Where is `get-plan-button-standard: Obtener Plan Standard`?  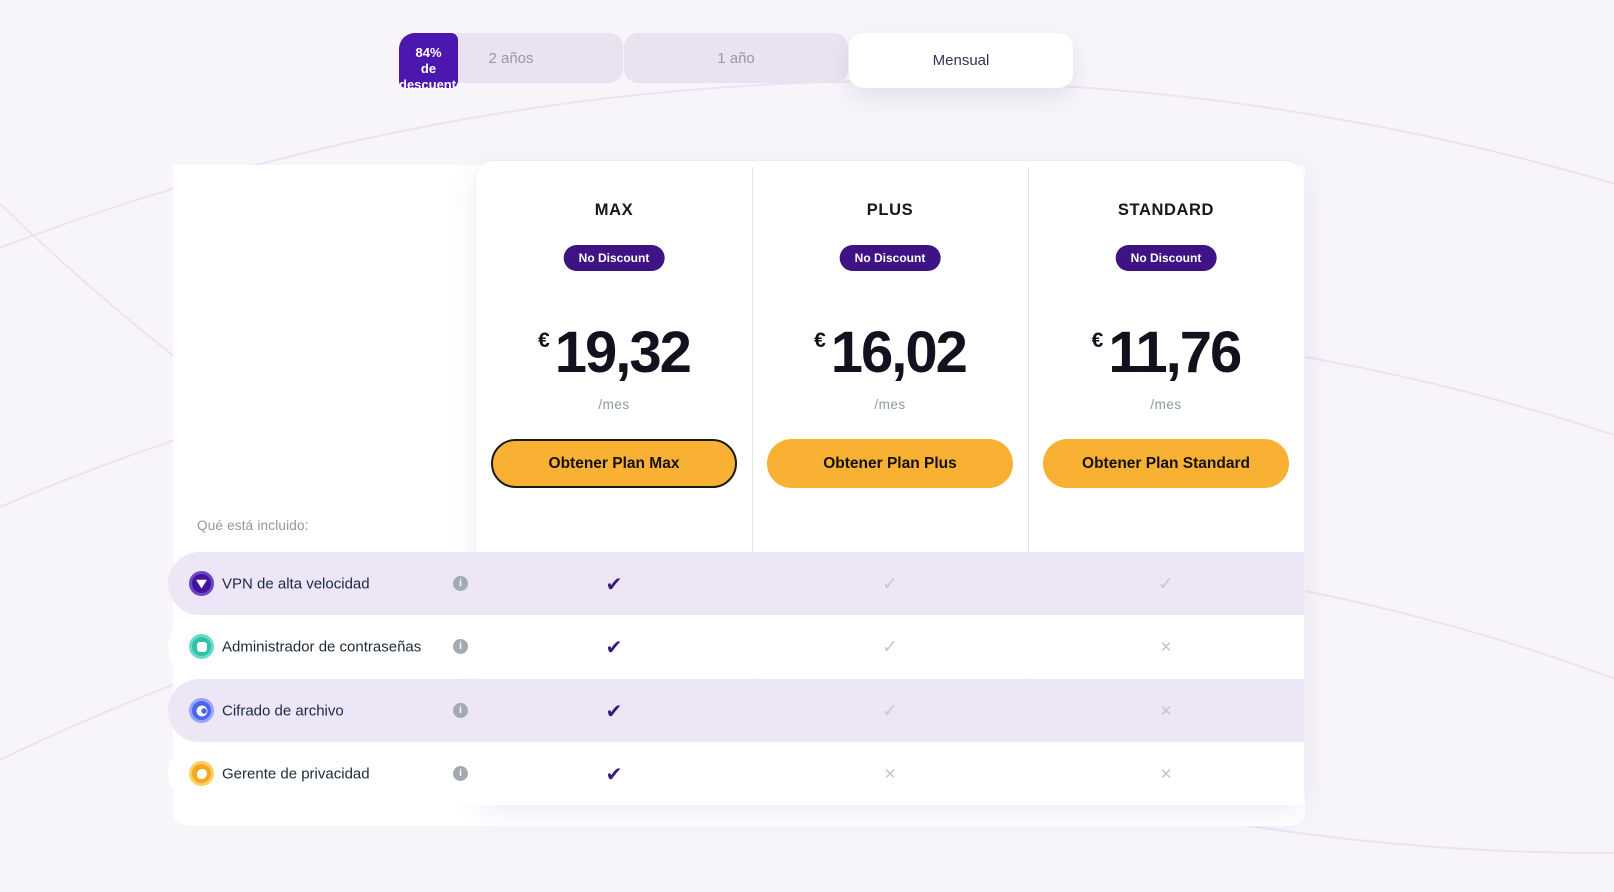 get-plan-button-standard: Obtener Plan Standard is located at coordinates (1166, 463).